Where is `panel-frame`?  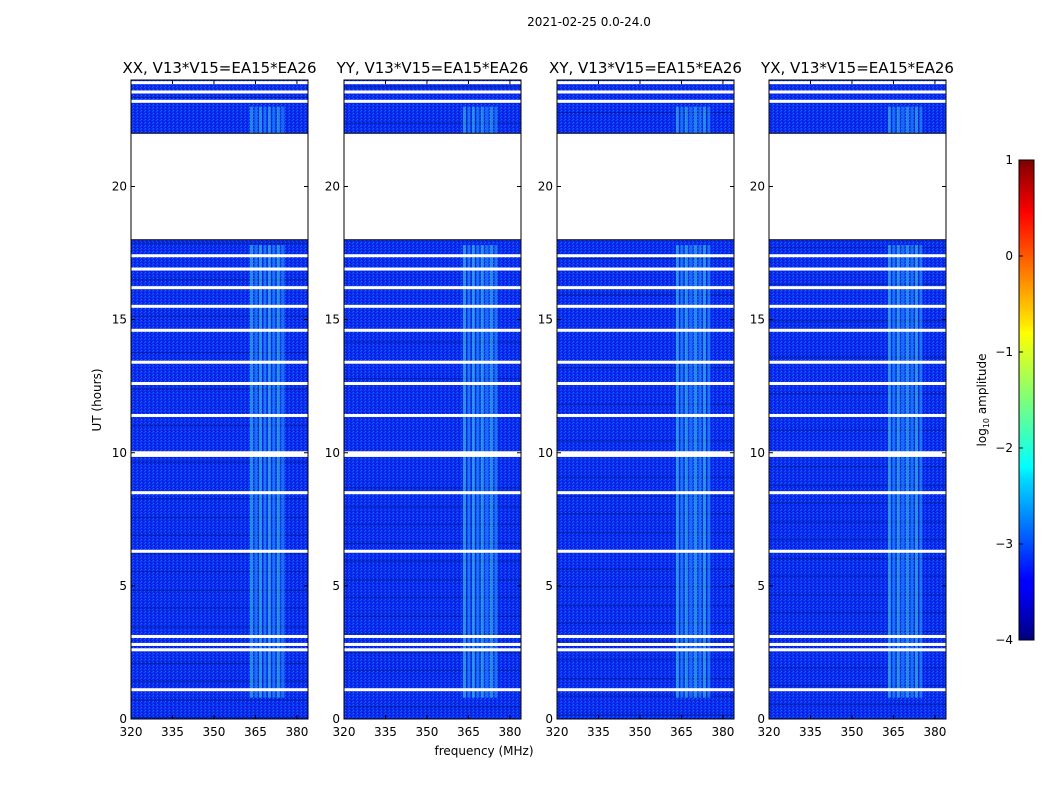
panel-frame is located at coordinates (219, 399).